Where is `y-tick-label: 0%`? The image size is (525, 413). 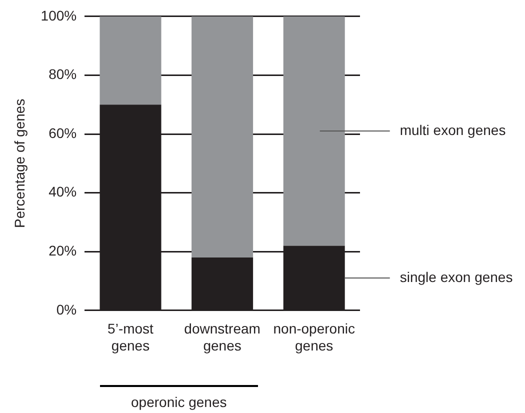
y-tick-label: 0% is located at coordinates (66, 309).